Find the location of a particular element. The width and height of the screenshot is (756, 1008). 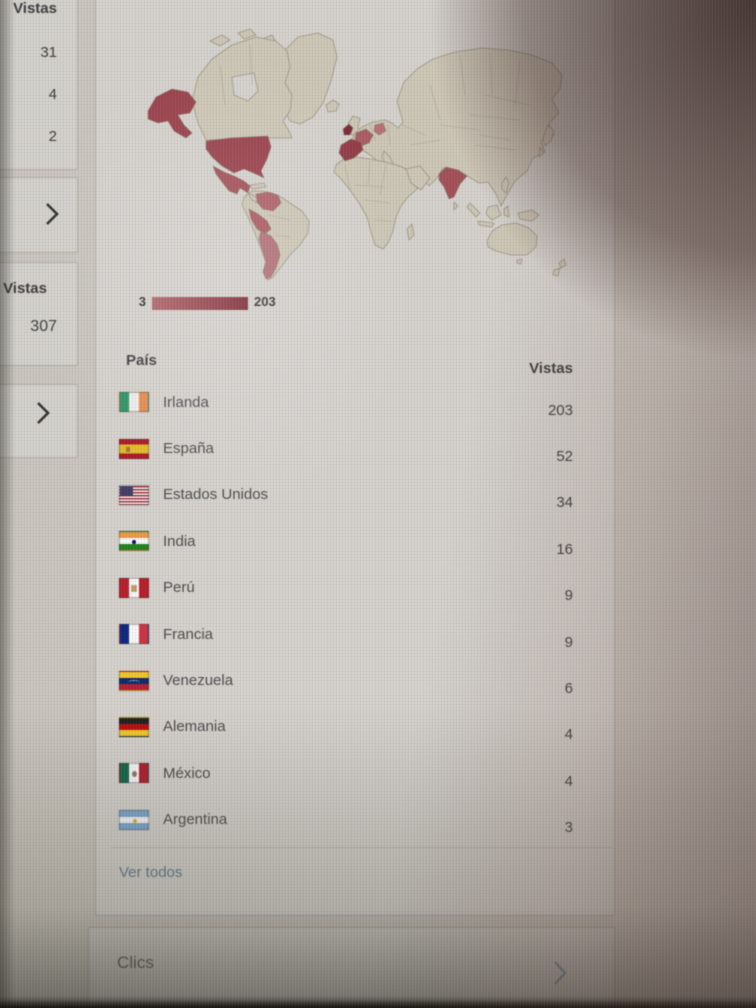

view-all-link: Ver todos is located at coordinates (151, 872).